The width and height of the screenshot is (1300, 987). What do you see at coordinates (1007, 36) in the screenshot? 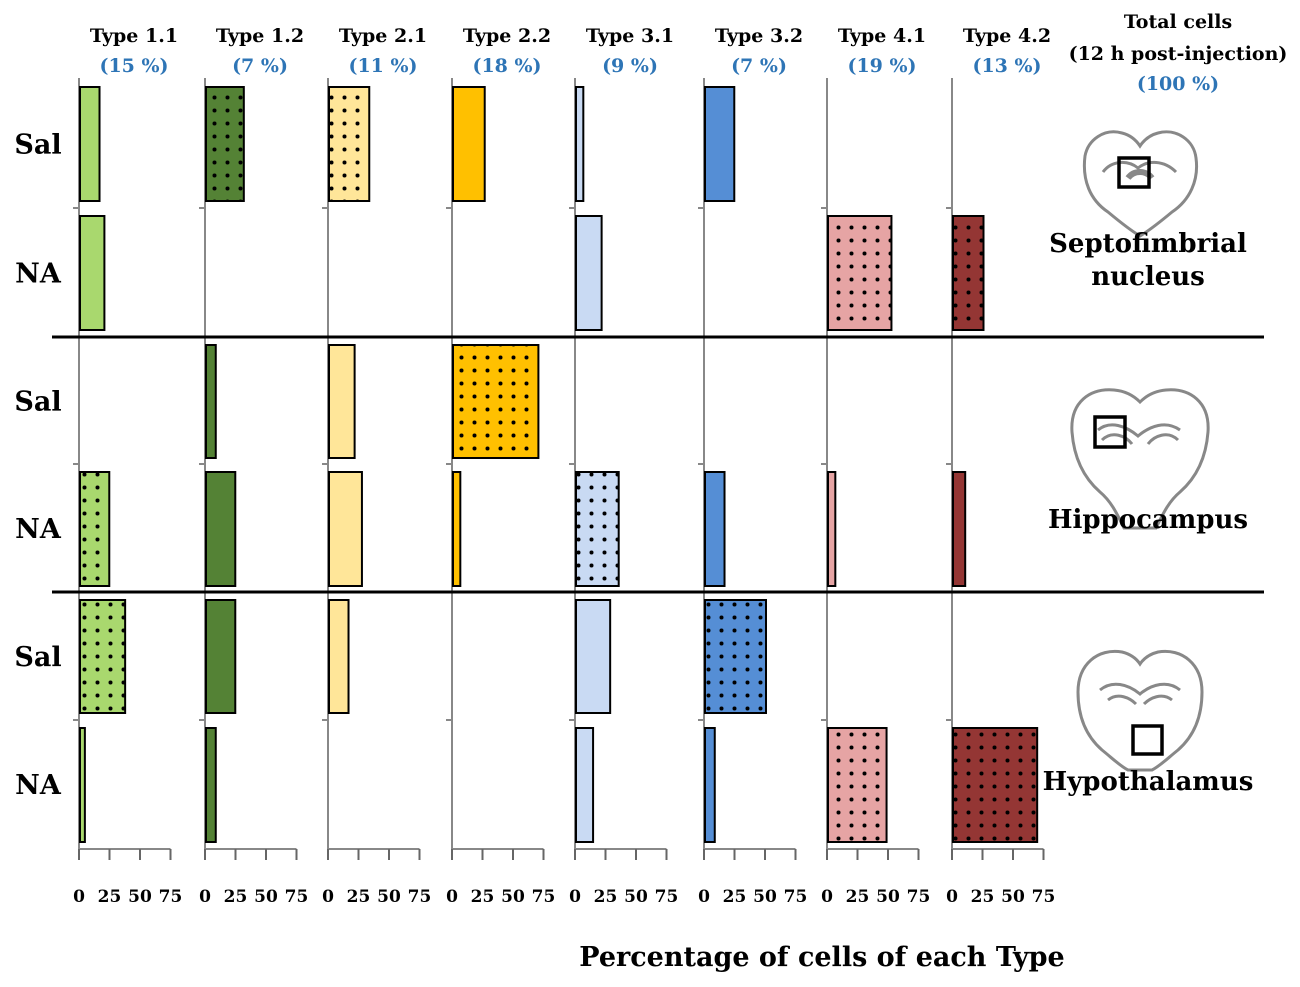
I see `type-title-8: Type 4.2` at bounding box center [1007, 36].